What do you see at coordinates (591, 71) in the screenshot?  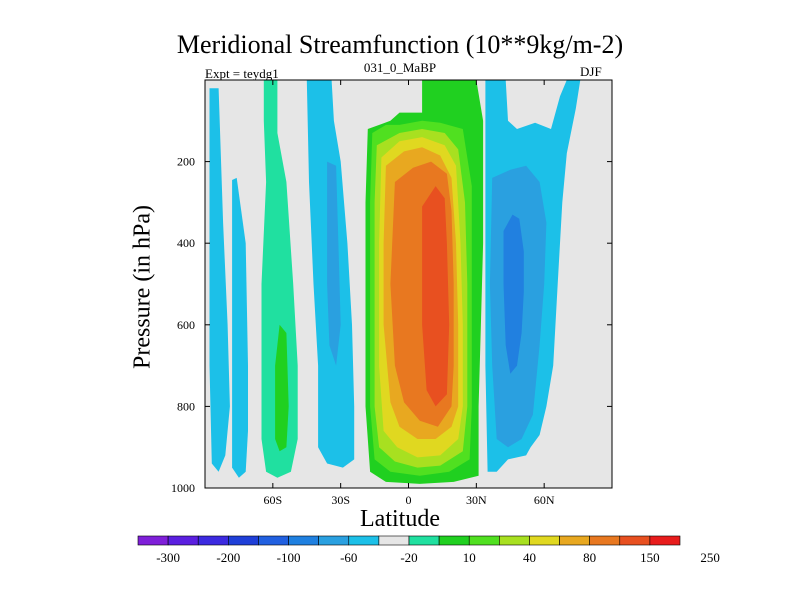 I see `season-label: DJF` at bounding box center [591, 71].